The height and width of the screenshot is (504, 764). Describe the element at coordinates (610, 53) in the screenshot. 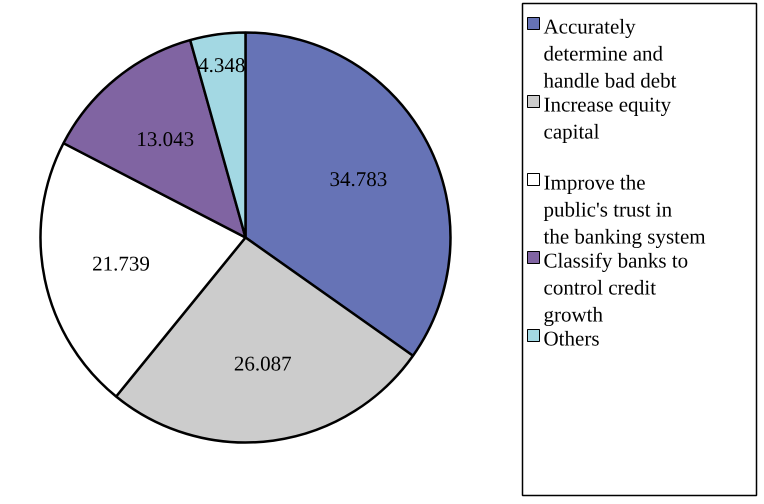

I see `legend-label: Accurately determine and handle bad debt` at that location.